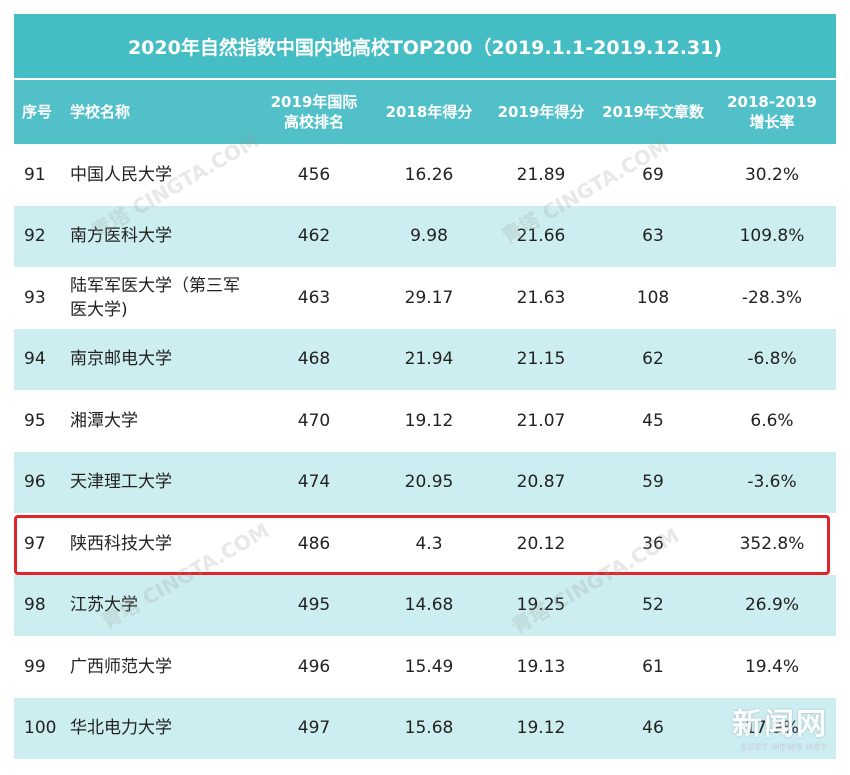 The height and width of the screenshot is (775, 850). Describe the element at coordinates (35, 482) in the screenshot. I see `cell-index: 96` at that location.